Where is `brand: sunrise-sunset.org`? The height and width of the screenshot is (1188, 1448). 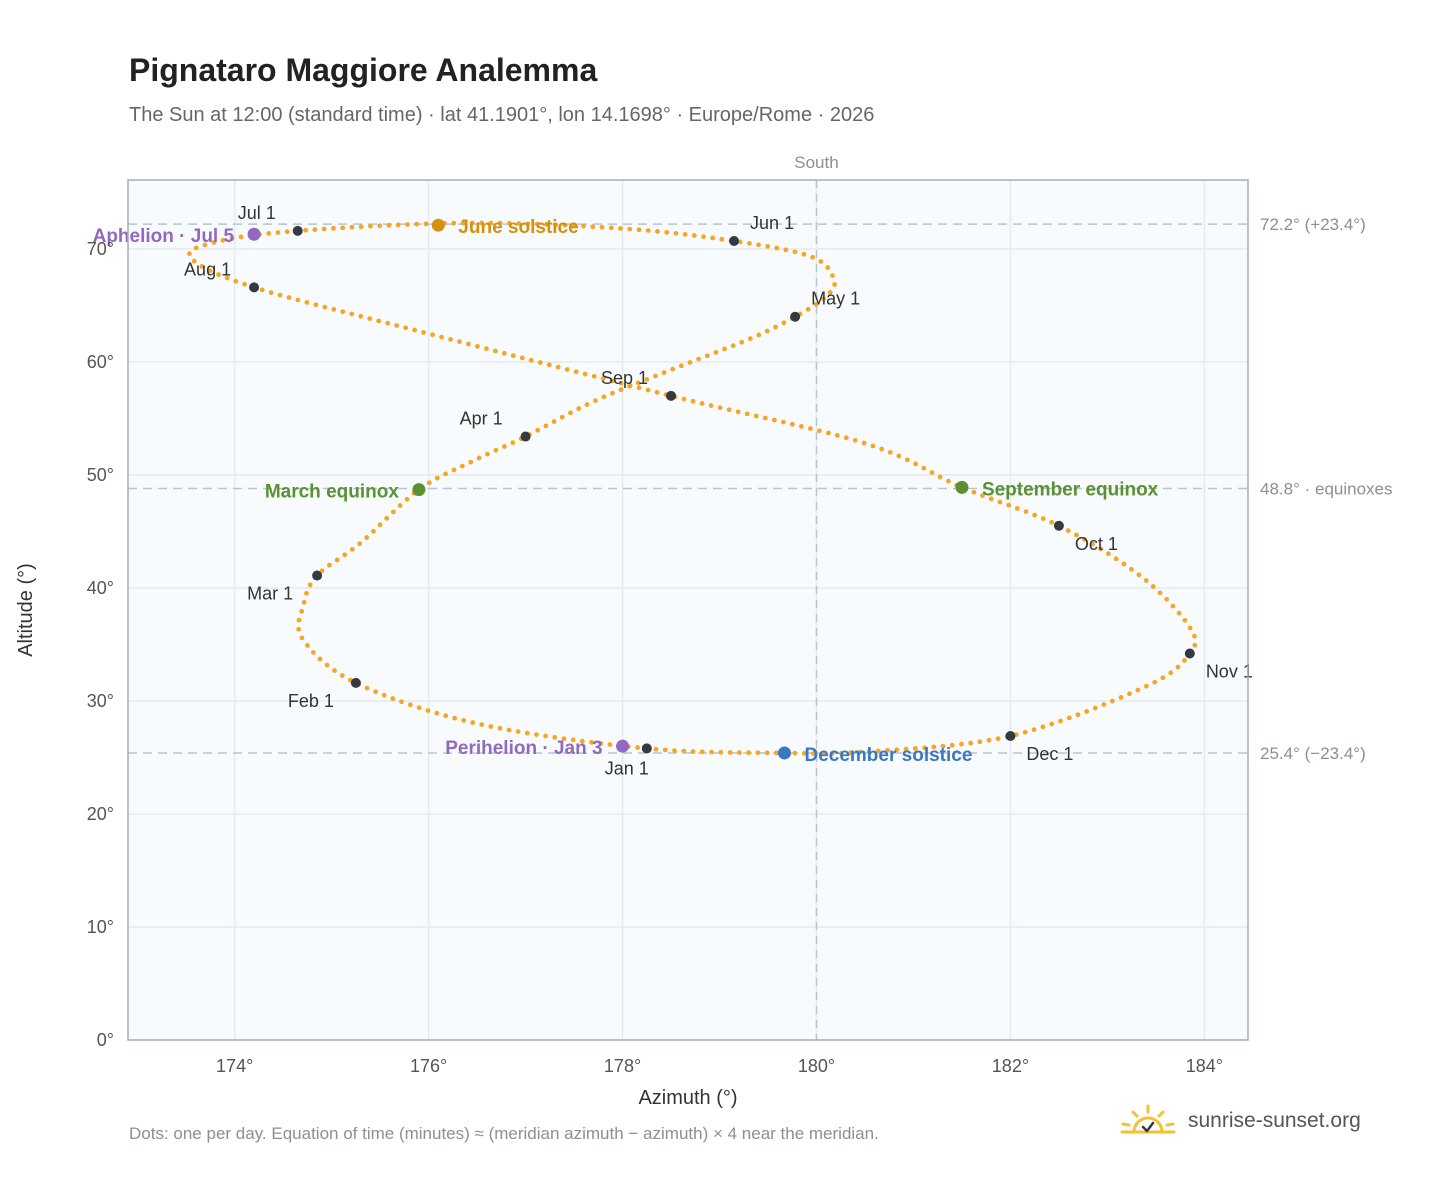 brand: sunrise-sunset.org is located at coordinates (1240, 1121).